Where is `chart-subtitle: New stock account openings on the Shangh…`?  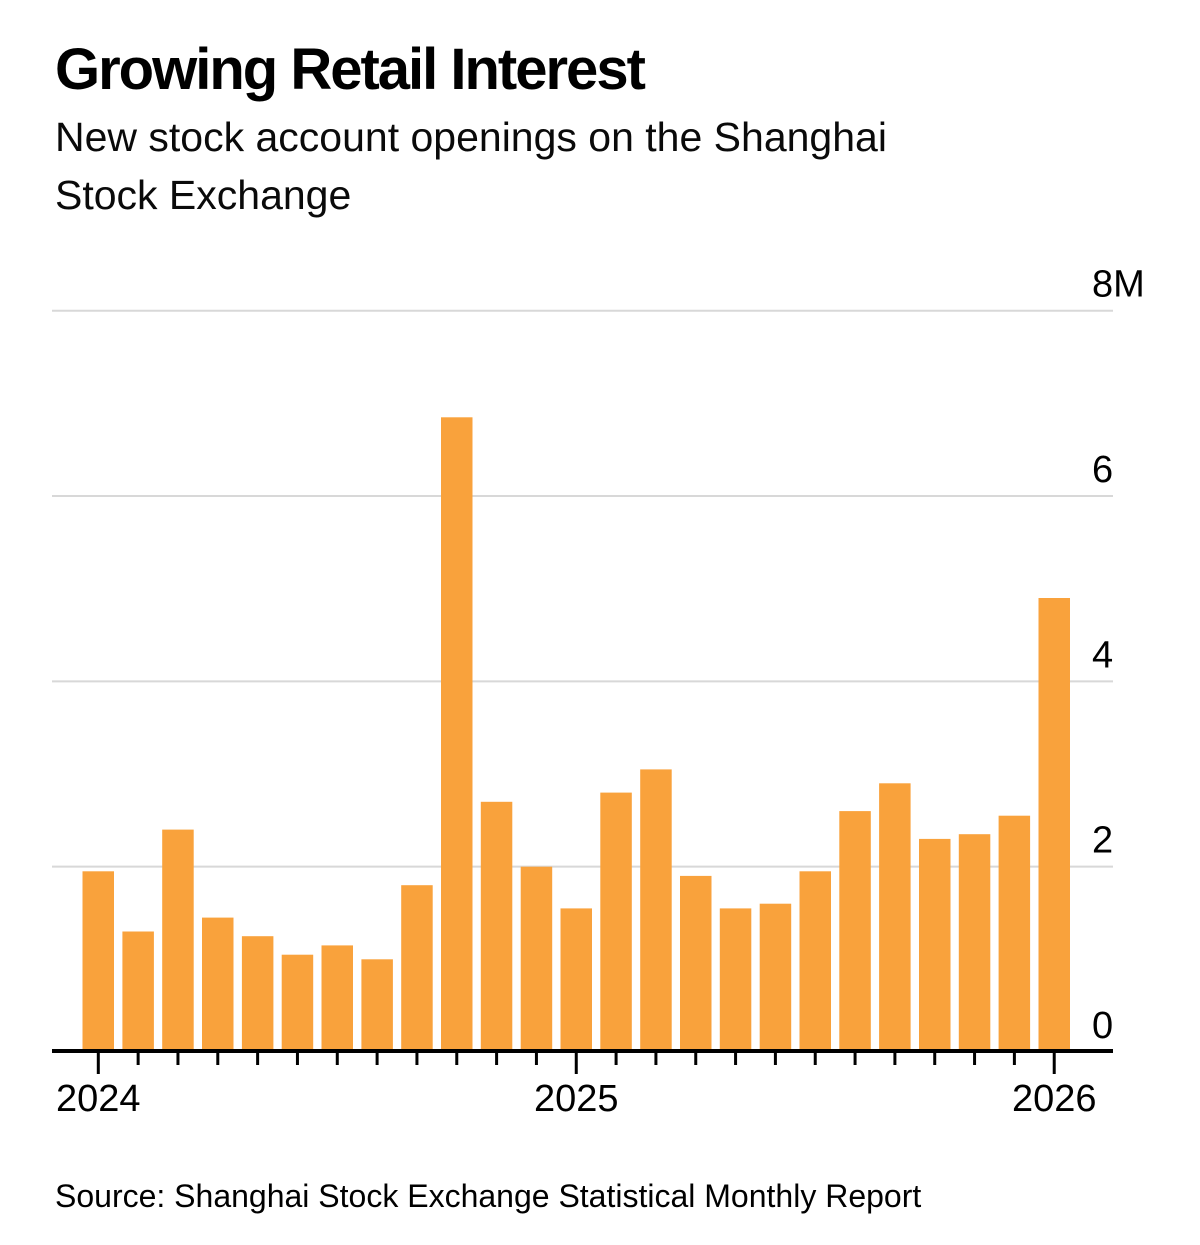
chart-subtitle: New stock account openings on the Shangh… is located at coordinates (471, 166).